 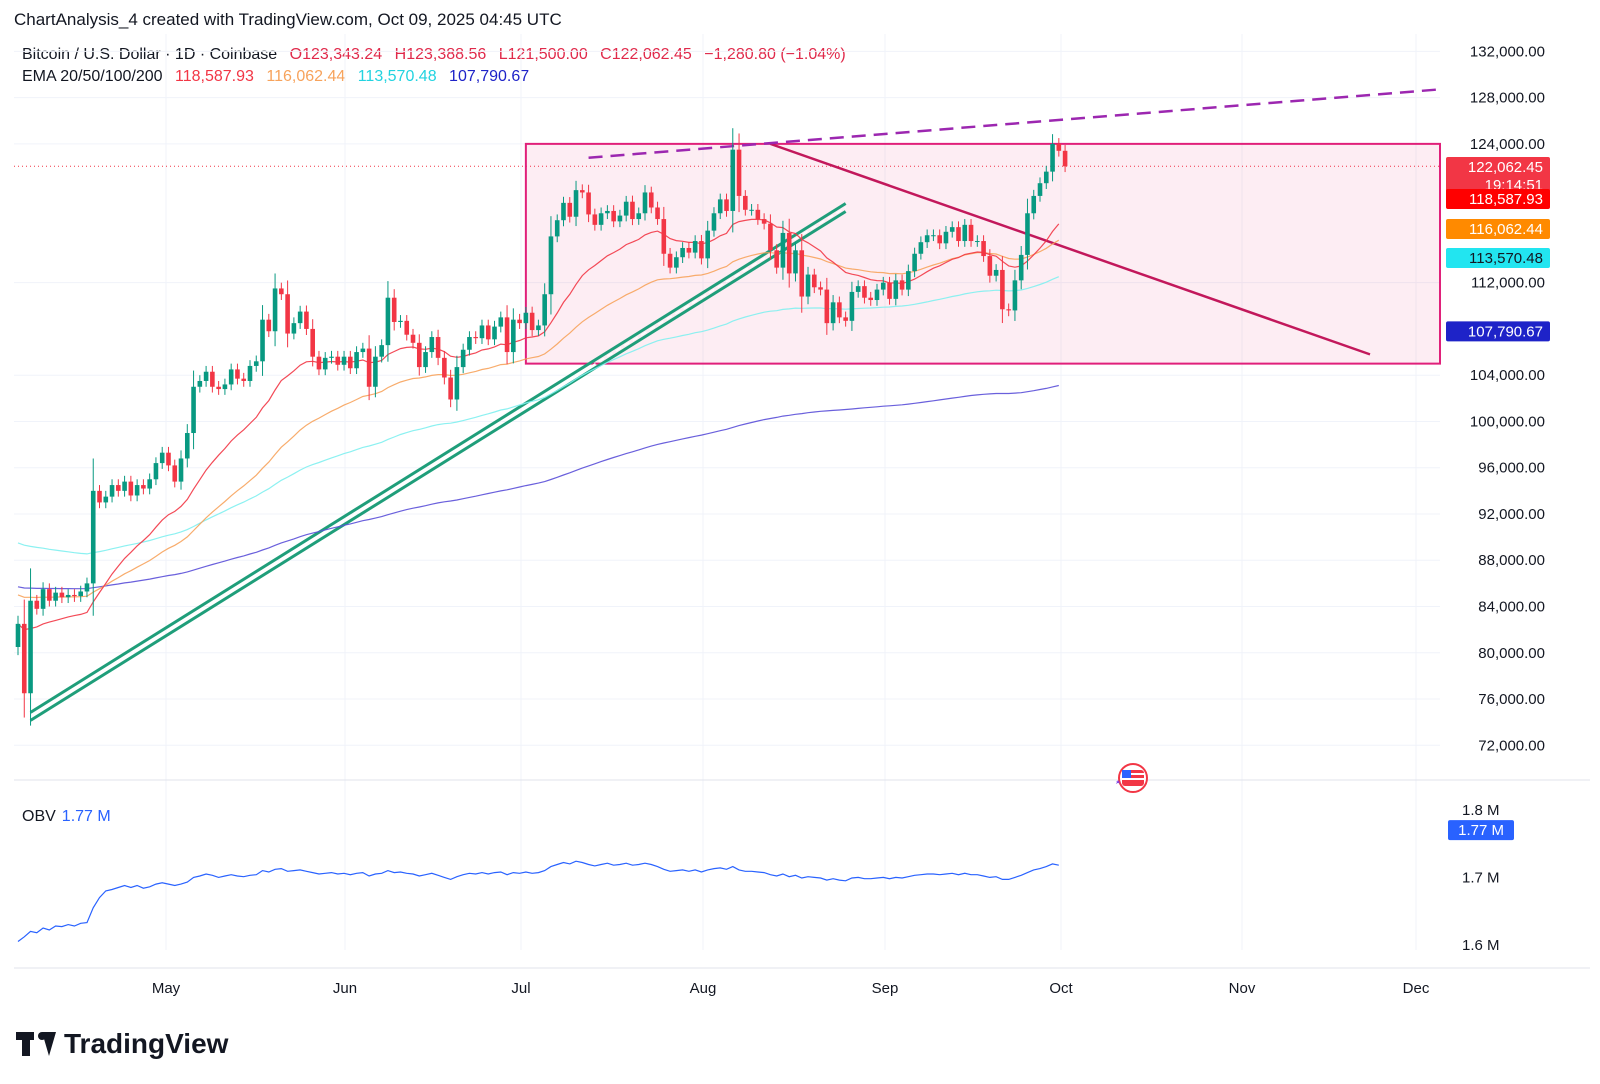 What do you see at coordinates (1507, 51) in the screenshot?
I see `price-tick-label: 132,000.00` at bounding box center [1507, 51].